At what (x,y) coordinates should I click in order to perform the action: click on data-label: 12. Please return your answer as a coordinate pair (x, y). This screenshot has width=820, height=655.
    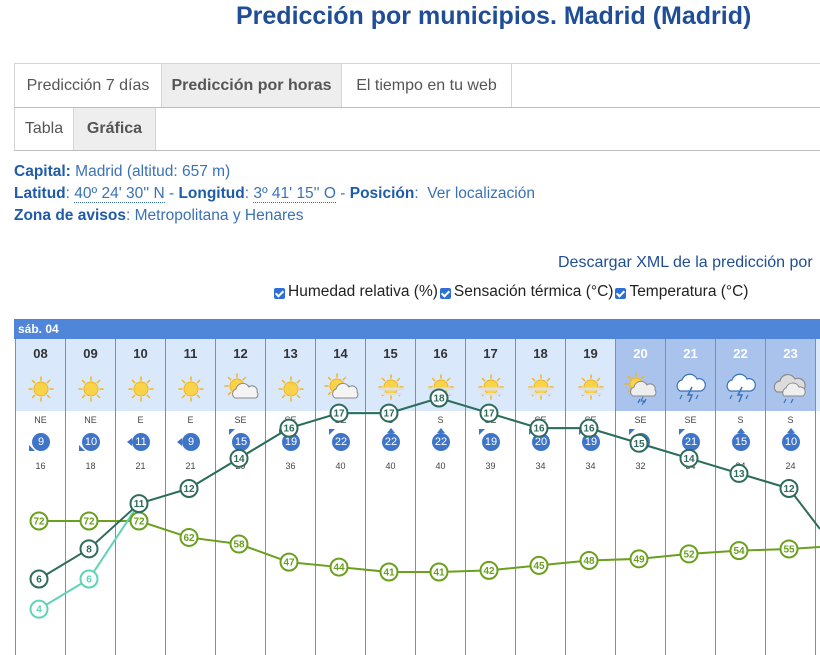
    Looking at the image, I should click on (789, 489).